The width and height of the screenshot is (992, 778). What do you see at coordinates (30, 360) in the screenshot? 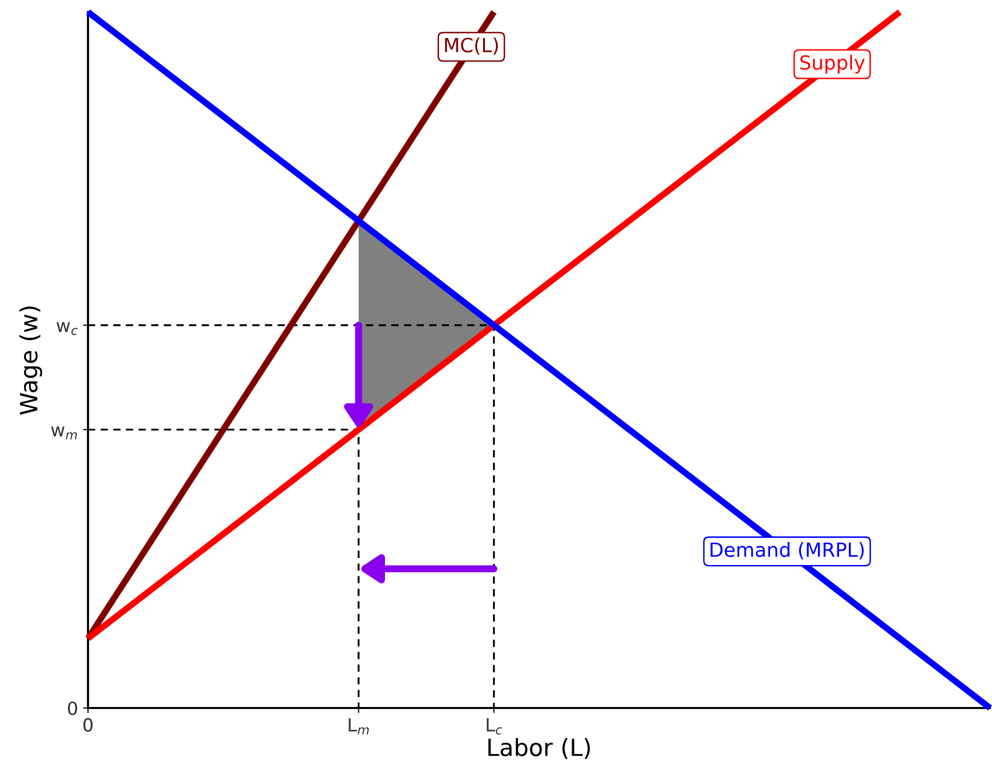
I see `y-axis-title: Wage (w)` at bounding box center [30, 360].